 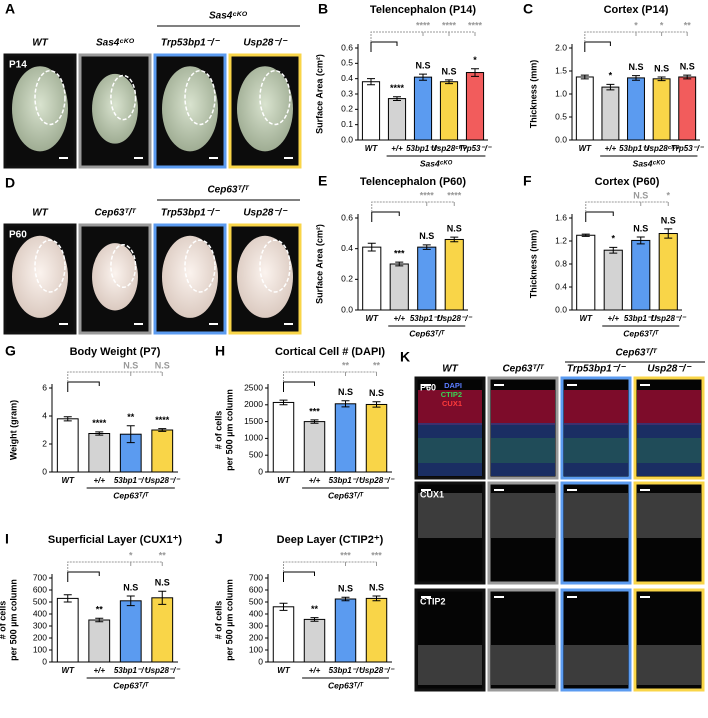 I want to click on comparison-label: *, so click(x=131, y=555).